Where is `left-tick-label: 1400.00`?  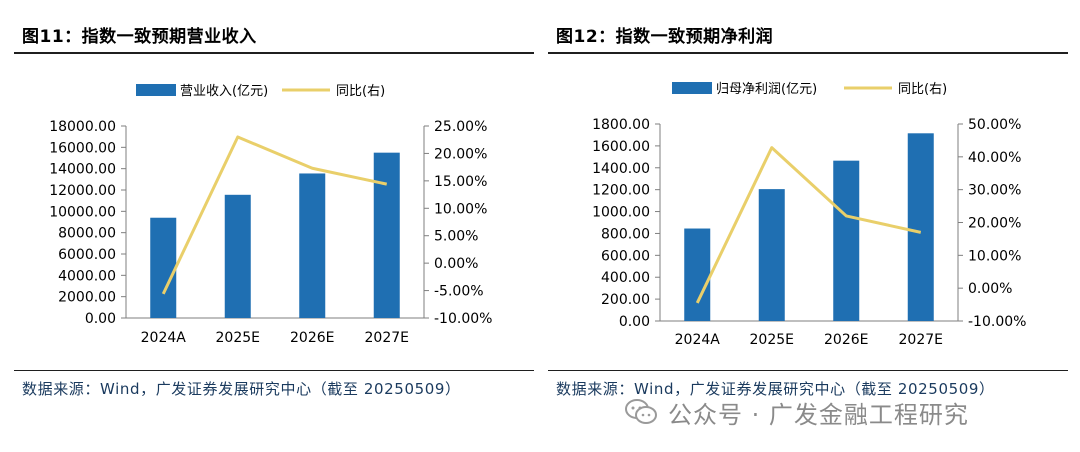
left-tick-label: 1400.00 is located at coordinates (621, 169).